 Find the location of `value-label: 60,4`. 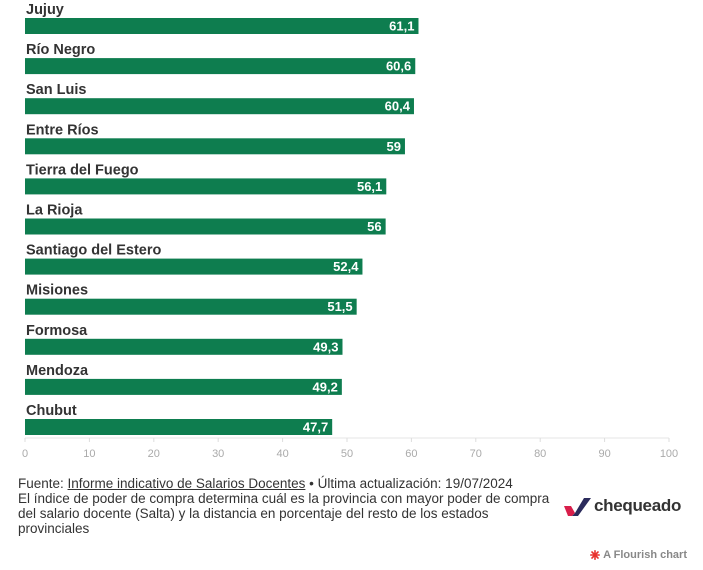

value-label: 60,4 is located at coordinates (398, 106).